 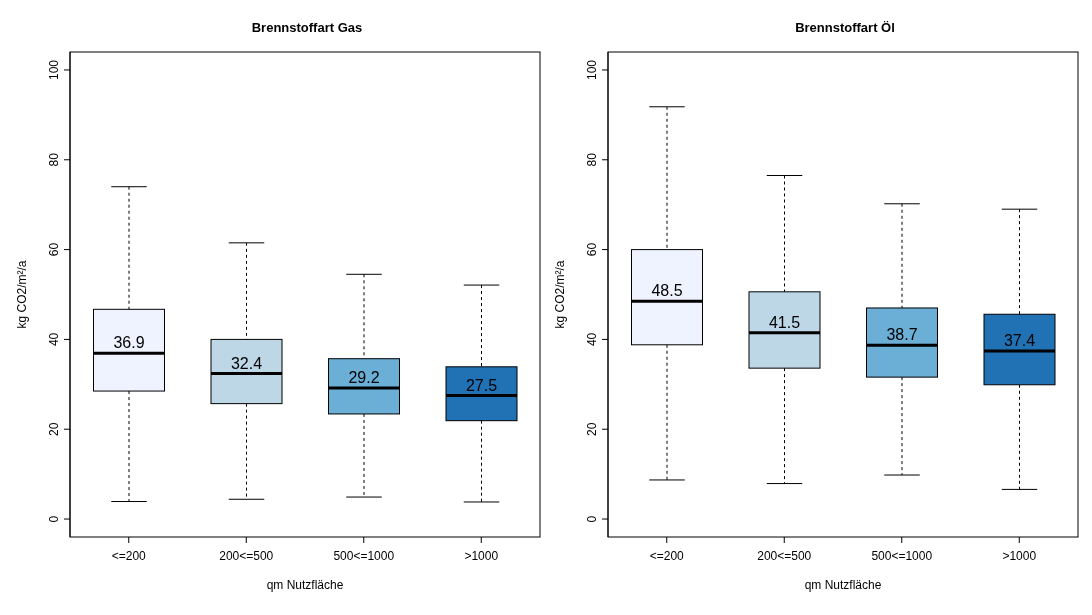 What do you see at coordinates (307, 27) in the screenshot?
I see `chart-title: Brennstoffart Gas` at bounding box center [307, 27].